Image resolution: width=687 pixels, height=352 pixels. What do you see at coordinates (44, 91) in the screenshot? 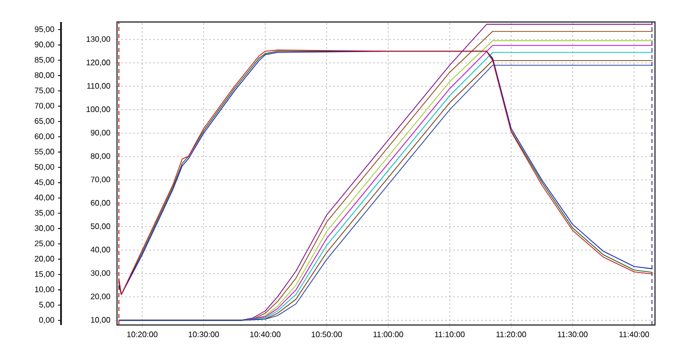
I see `y2-tick-label: 75,00` at bounding box center [44, 91].